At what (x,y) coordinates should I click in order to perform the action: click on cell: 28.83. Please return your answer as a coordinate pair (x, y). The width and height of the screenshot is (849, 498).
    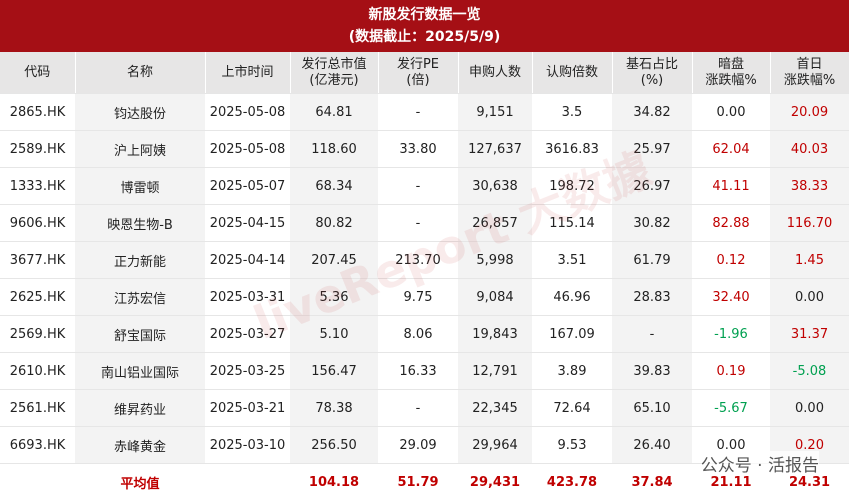
    Looking at the image, I should click on (652, 297).